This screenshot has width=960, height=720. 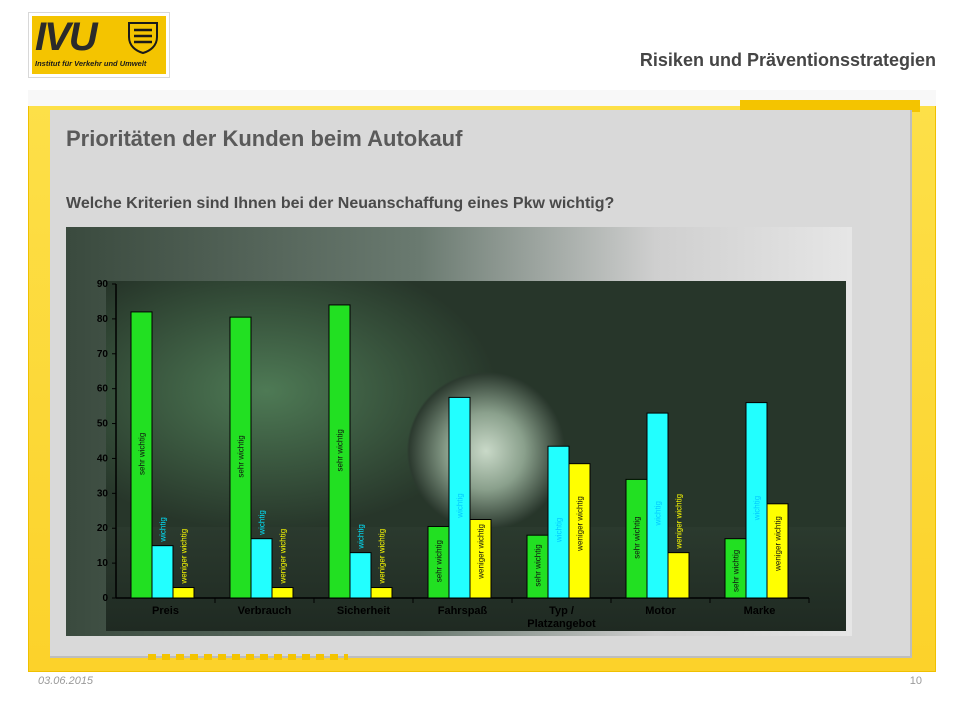 I want to click on ivu-logo: IVU Institut für Verkehr und Umwelt, so click(x=99, y=45).